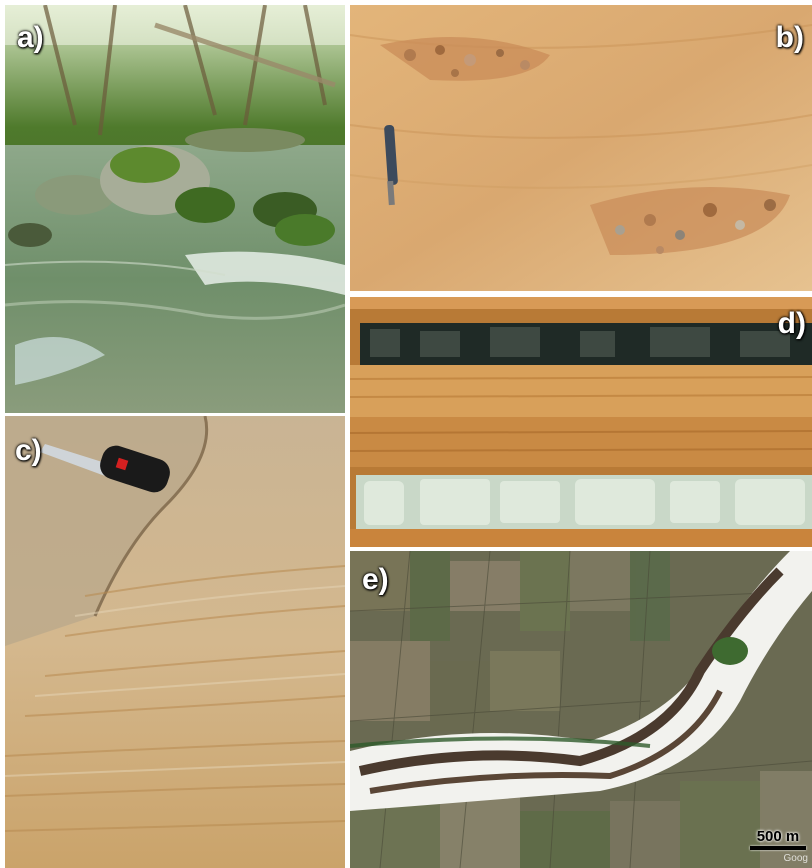  I want to click on panel-label-b: b), so click(789, 37).